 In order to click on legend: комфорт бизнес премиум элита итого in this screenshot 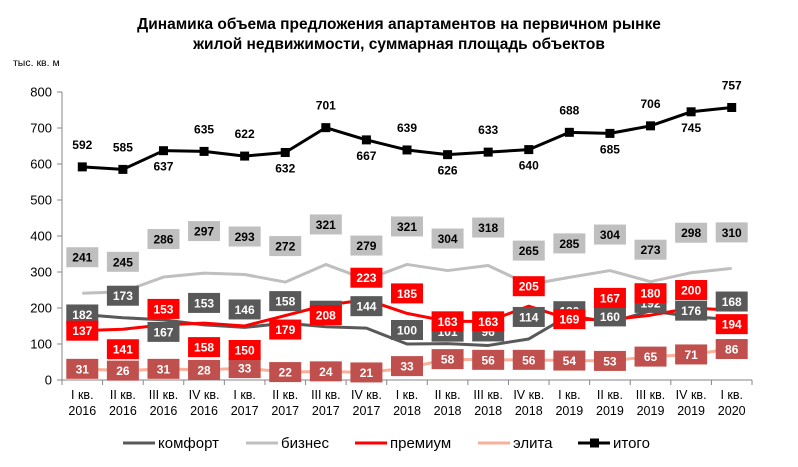, I will do `click(386, 443)`.